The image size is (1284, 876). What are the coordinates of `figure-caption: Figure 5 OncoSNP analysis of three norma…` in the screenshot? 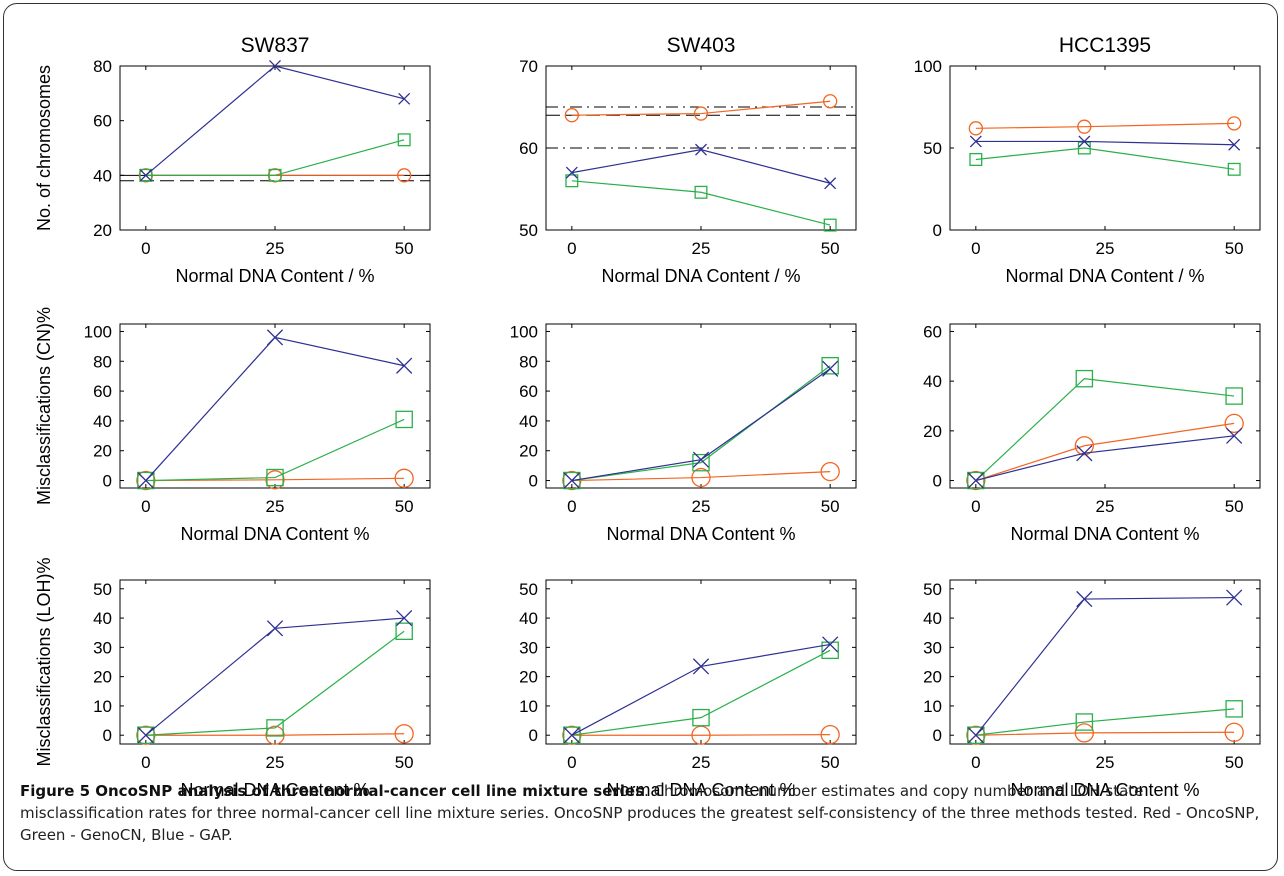 It's located at (645, 813).